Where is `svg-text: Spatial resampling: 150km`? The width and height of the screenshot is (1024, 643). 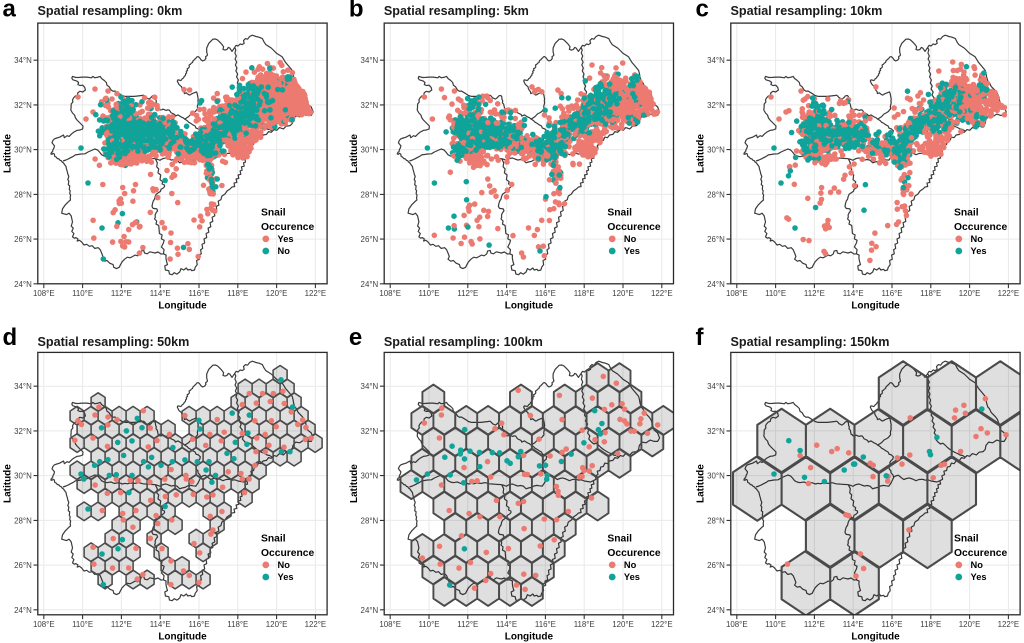
svg-text: Spatial resampling: 150km is located at coordinates (810, 342).